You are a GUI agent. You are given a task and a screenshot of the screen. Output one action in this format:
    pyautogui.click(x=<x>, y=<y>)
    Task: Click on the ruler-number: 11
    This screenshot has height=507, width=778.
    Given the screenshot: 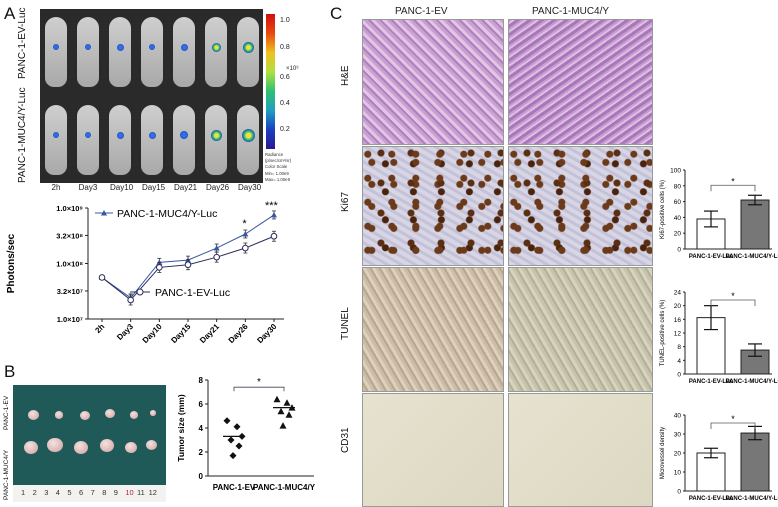 What is the action you would take?
    pyautogui.click(x=141, y=492)
    